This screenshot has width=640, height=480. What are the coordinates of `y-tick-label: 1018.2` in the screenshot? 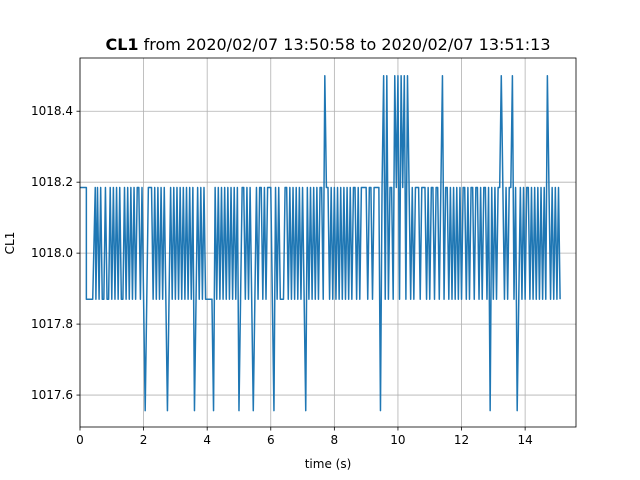 It's located at (52, 182).